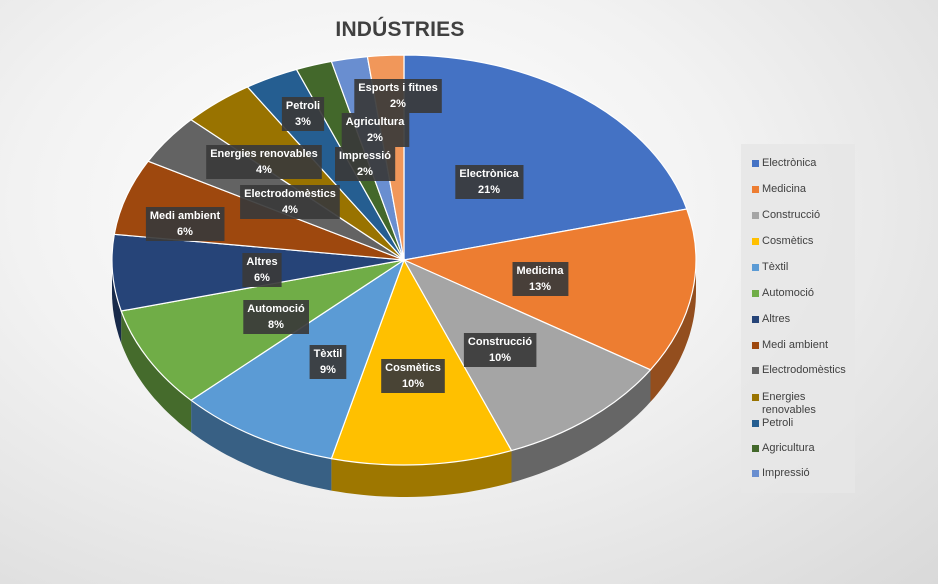  Describe the element at coordinates (788, 241) in the screenshot. I see `legend-label: Cosmètics` at that location.